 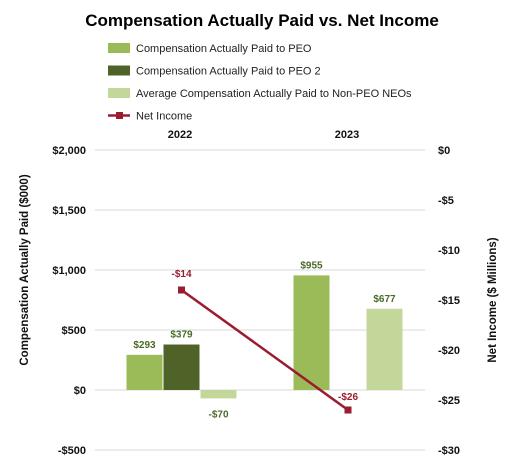 What do you see at coordinates (444, 151) in the screenshot?
I see `y2-tick-label: $0` at bounding box center [444, 151].